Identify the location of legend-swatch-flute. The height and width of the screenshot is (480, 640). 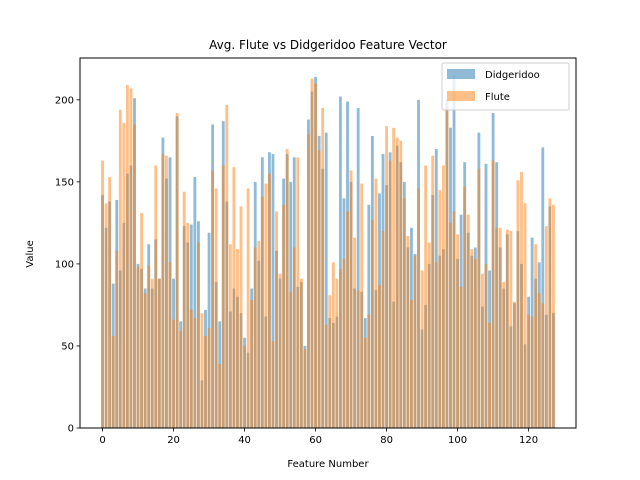
(461, 96).